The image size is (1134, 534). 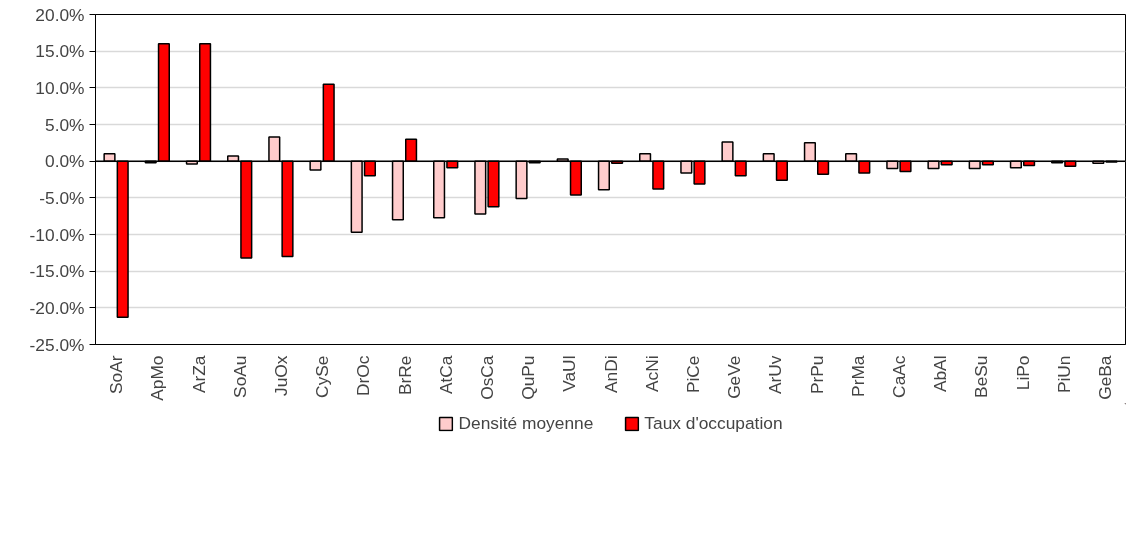 What do you see at coordinates (713, 423) in the screenshot?
I see `legend-label: Taux d'occupation` at bounding box center [713, 423].